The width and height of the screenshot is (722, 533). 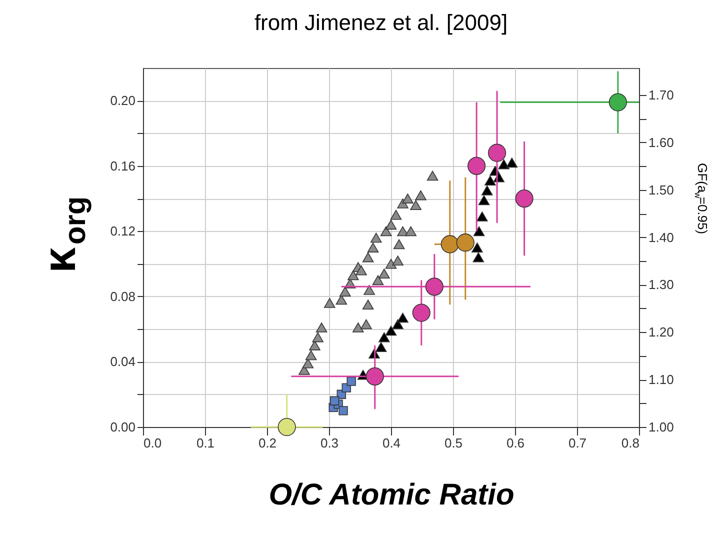 What do you see at coordinates (661, 190) in the screenshot?
I see `y2-tick-label: 1.50` at bounding box center [661, 190].